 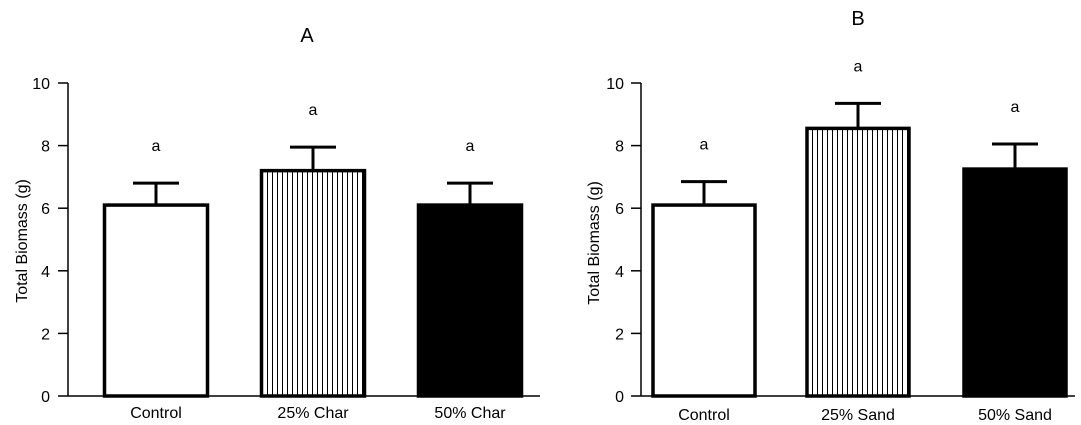 I want to click on panel-a-y-tick-label: 6, so click(x=45, y=209).